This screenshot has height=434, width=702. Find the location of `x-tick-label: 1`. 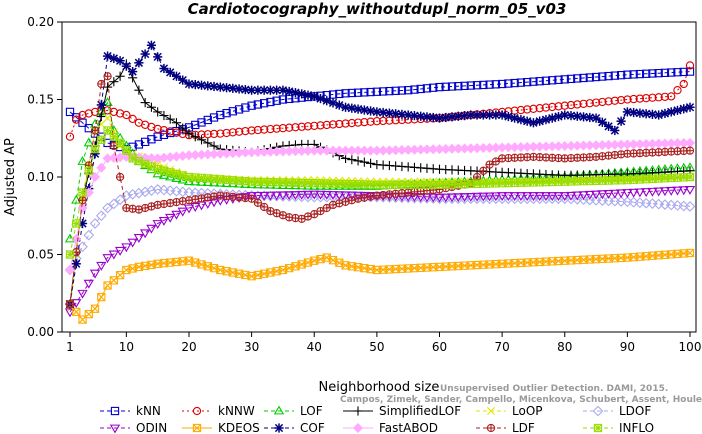

x-tick-label: 1 is located at coordinates (70, 347).